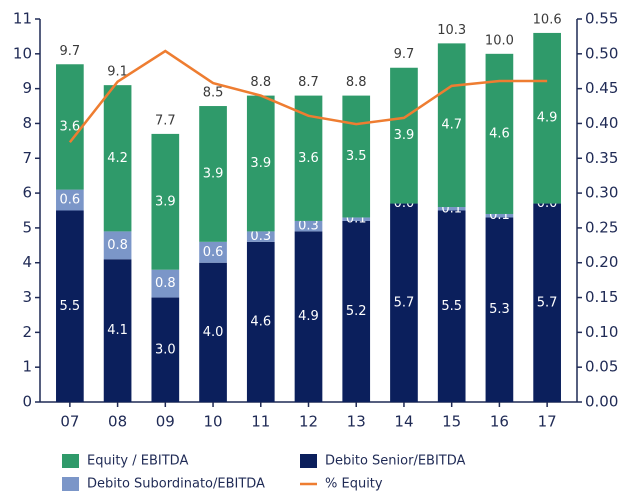  I want to click on y-tick-label: 1, so click(27, 367).